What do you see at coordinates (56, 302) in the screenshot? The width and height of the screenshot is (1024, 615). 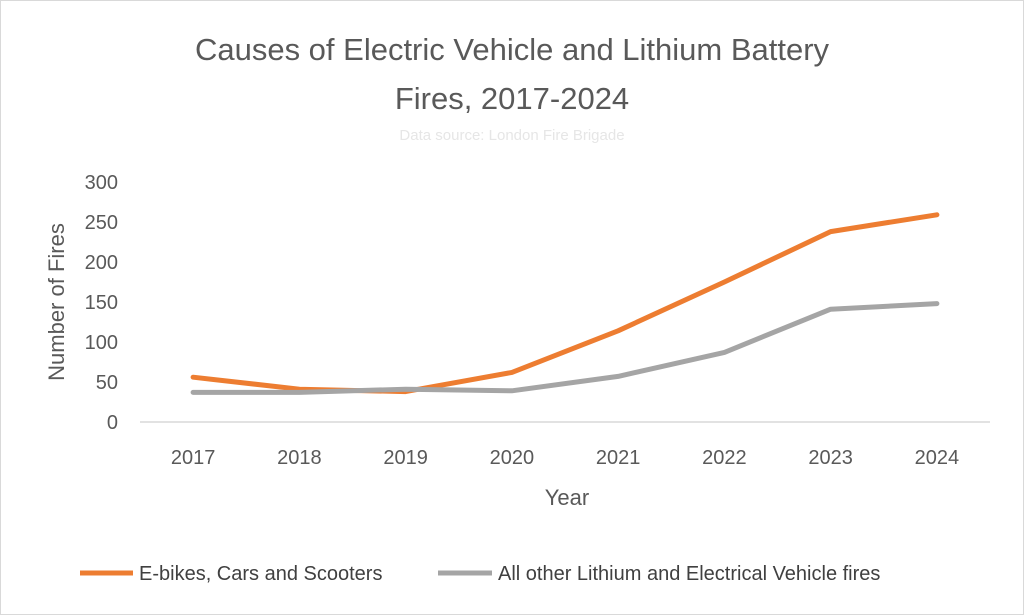 I see `y-axis-title: Number of Fires` at bounding box center [56, 302].